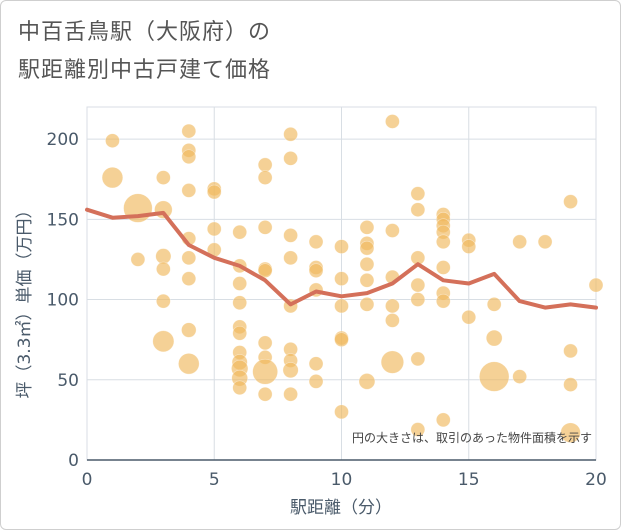  I want to click on chart-title-line2: 駅距離別中古戸建て価格, so click(145, 70).